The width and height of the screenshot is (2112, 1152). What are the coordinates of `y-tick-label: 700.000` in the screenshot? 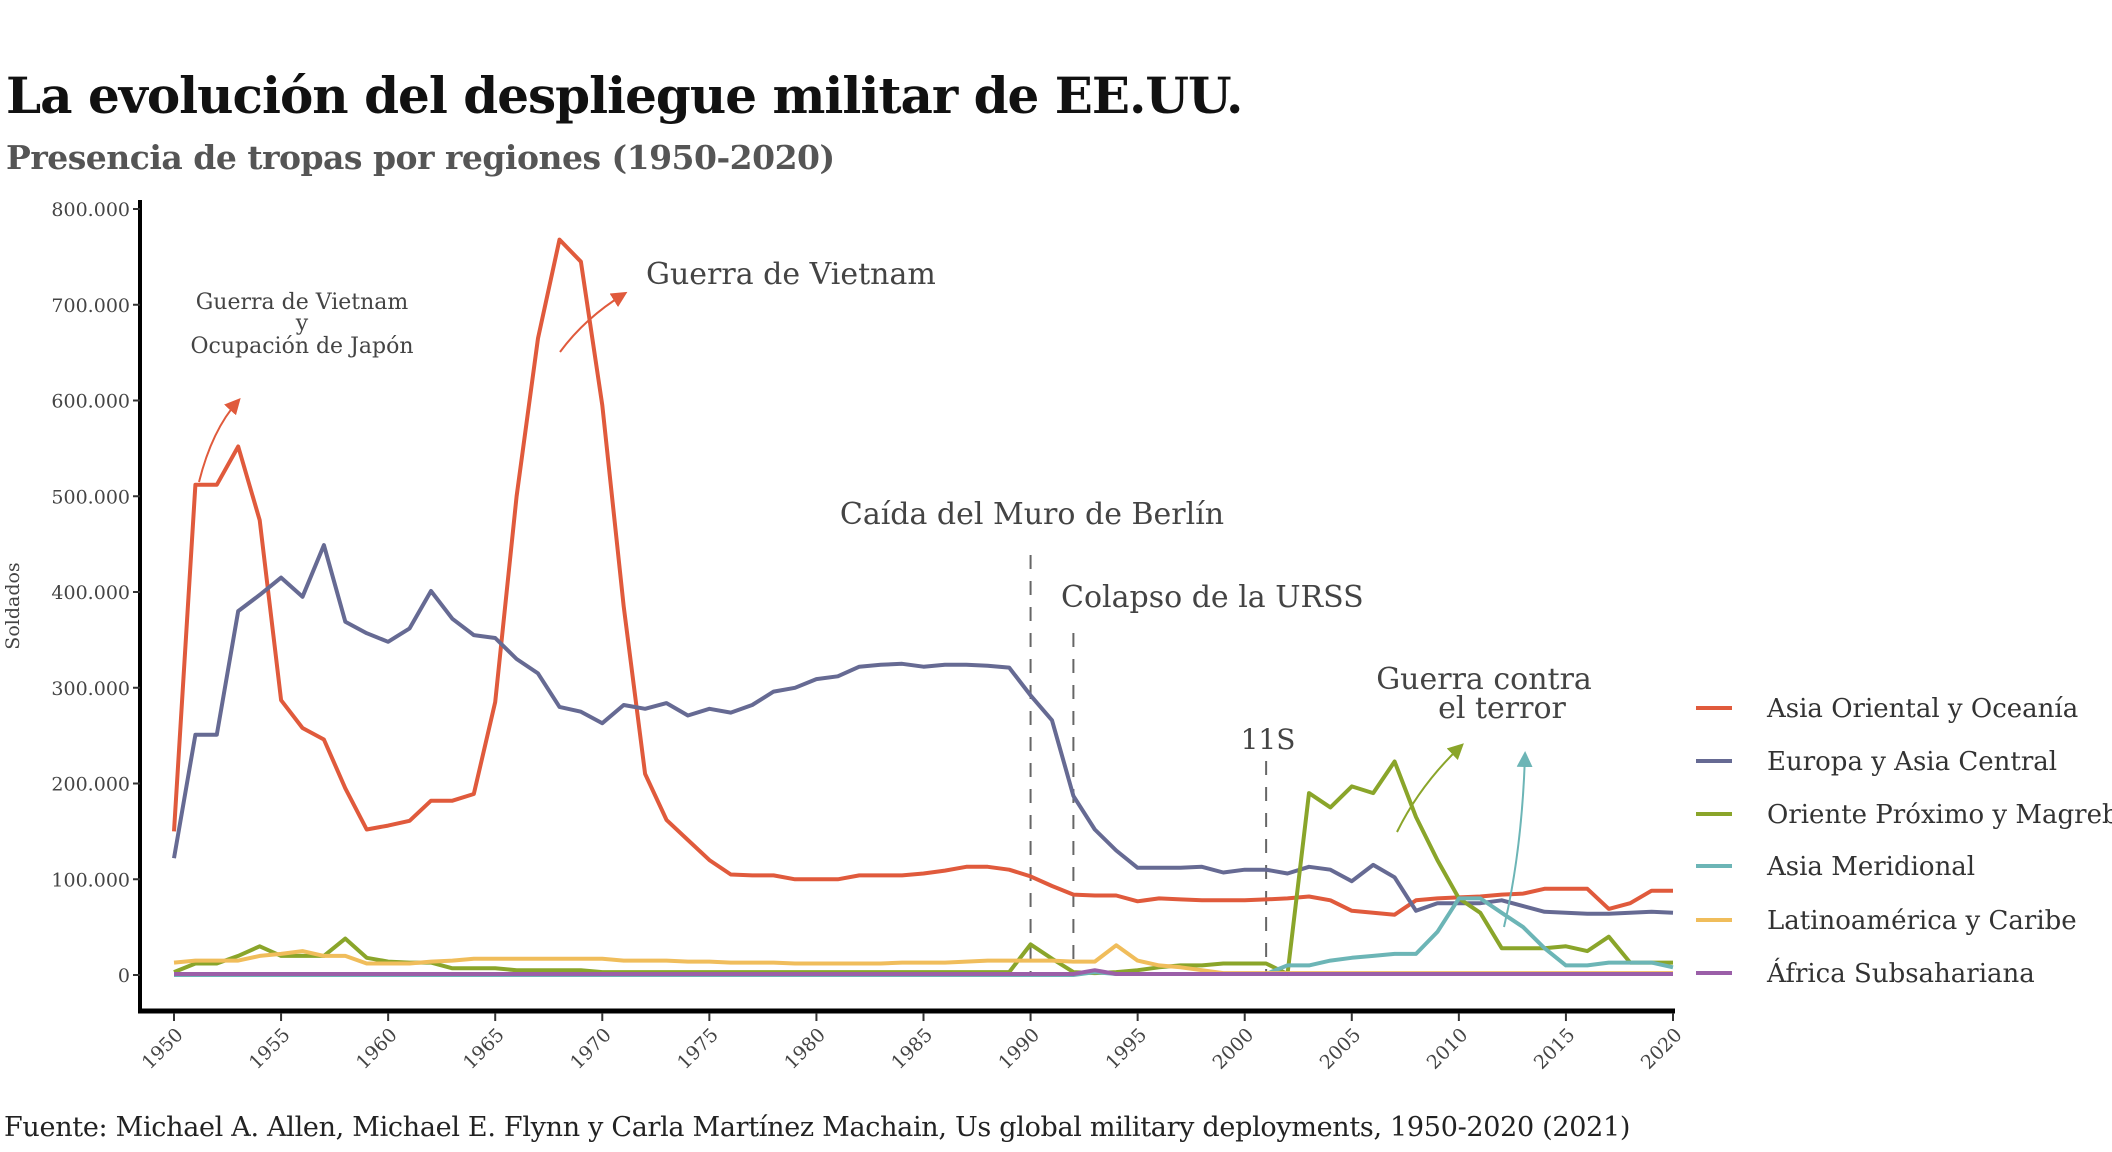 It's located at (90, 306).